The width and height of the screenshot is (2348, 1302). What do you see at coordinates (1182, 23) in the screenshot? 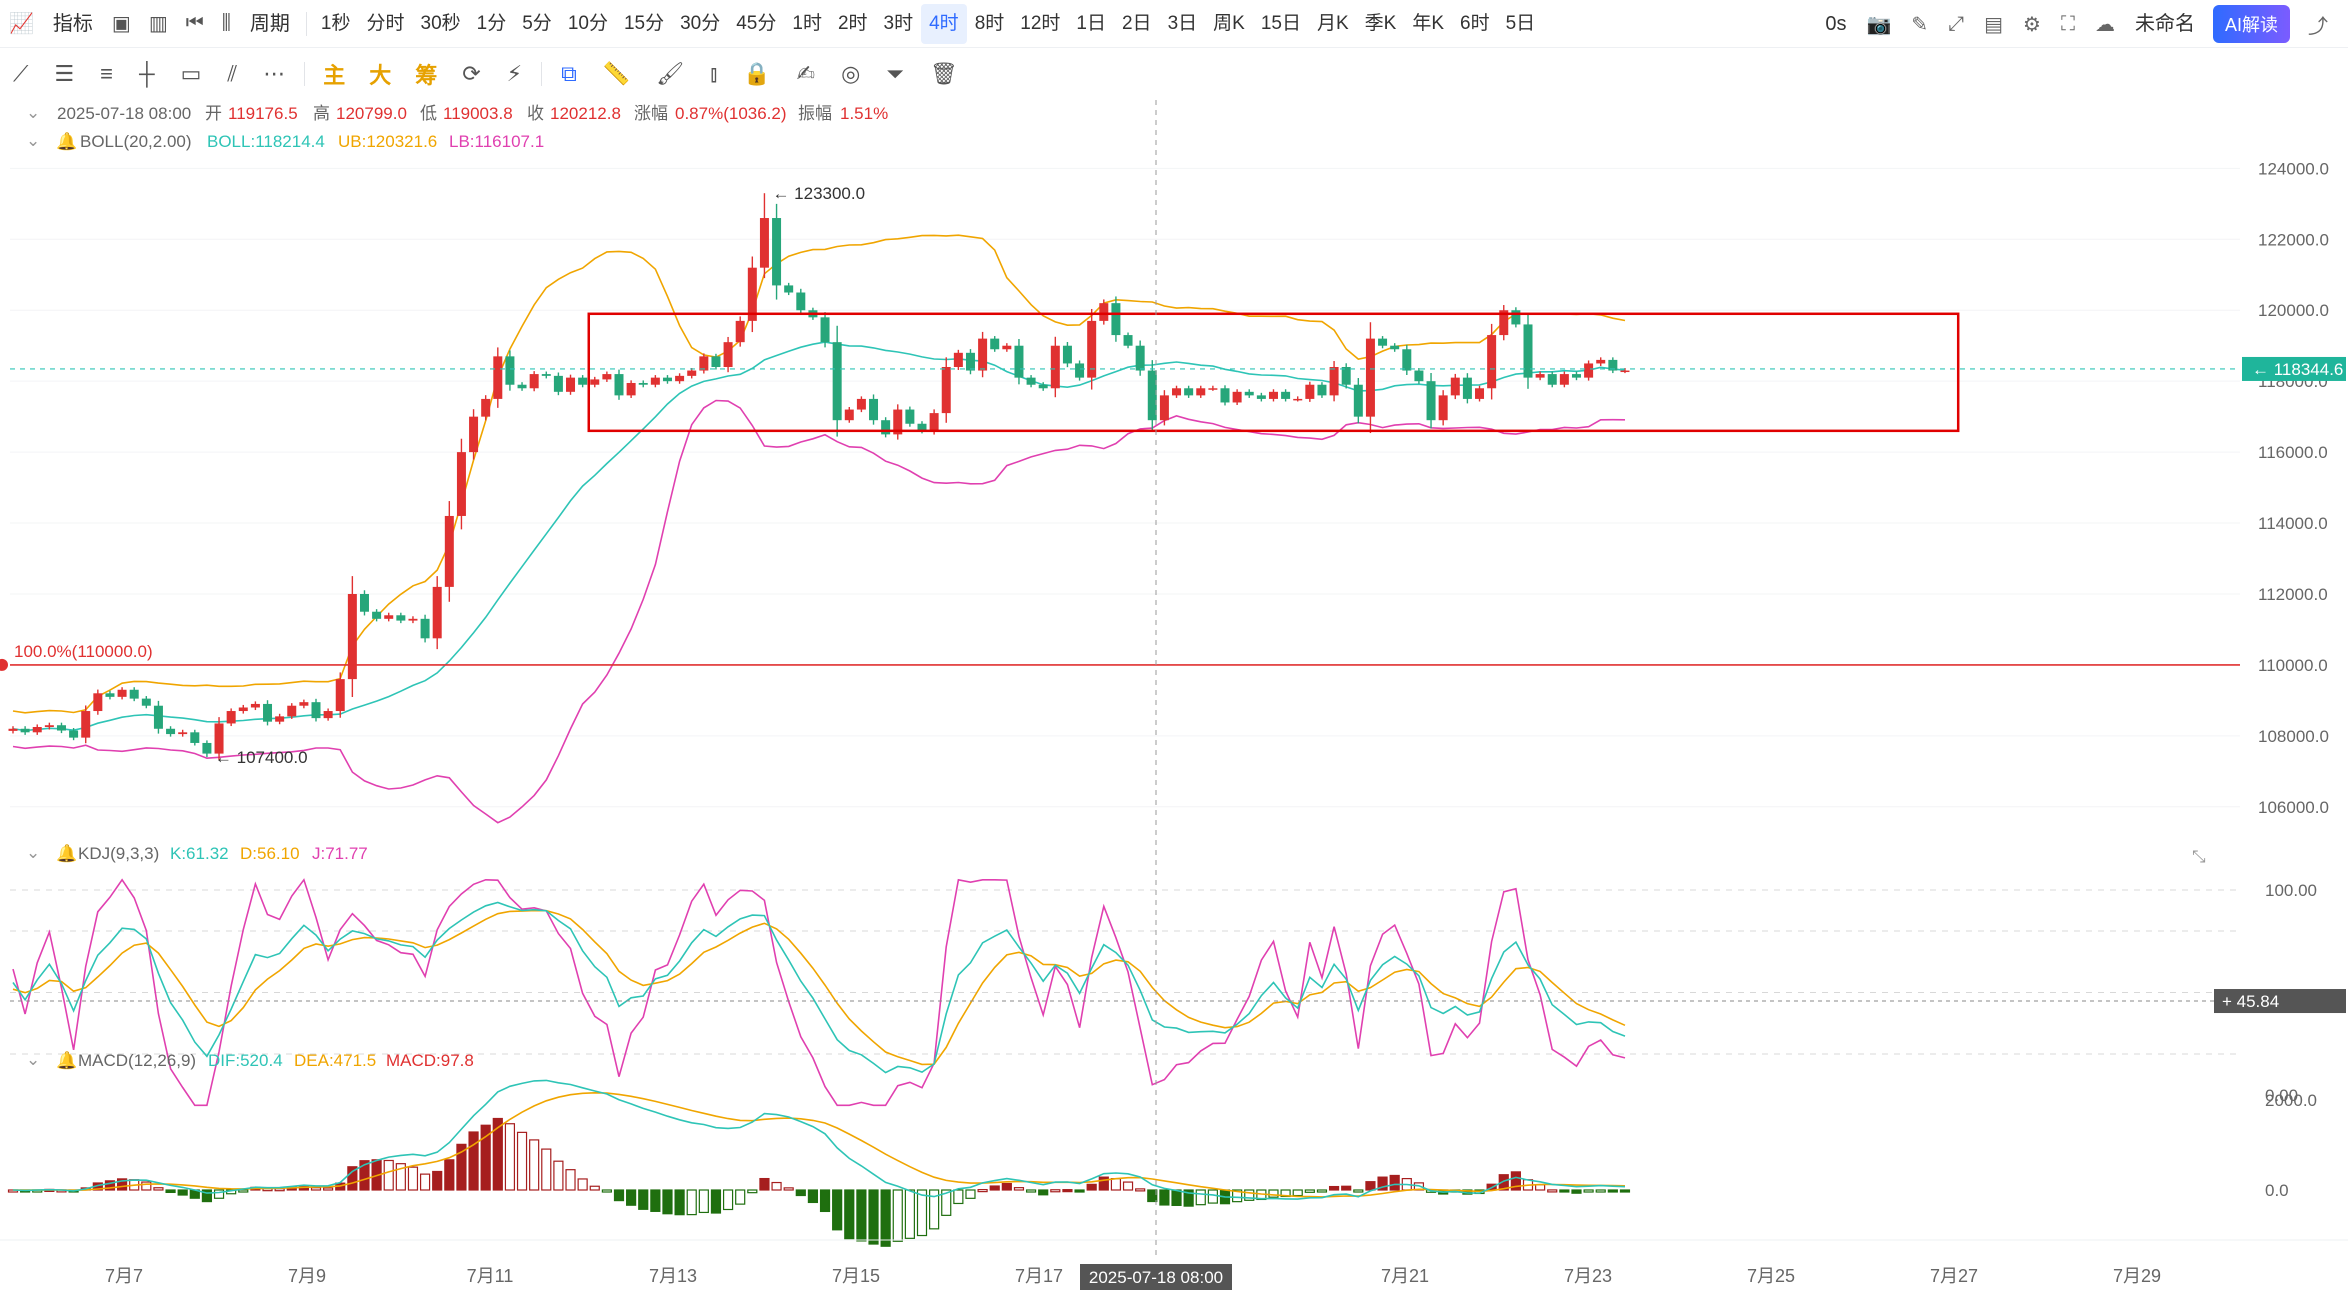
I see `interval-17: 3日` at bounding box center [1182, 23].